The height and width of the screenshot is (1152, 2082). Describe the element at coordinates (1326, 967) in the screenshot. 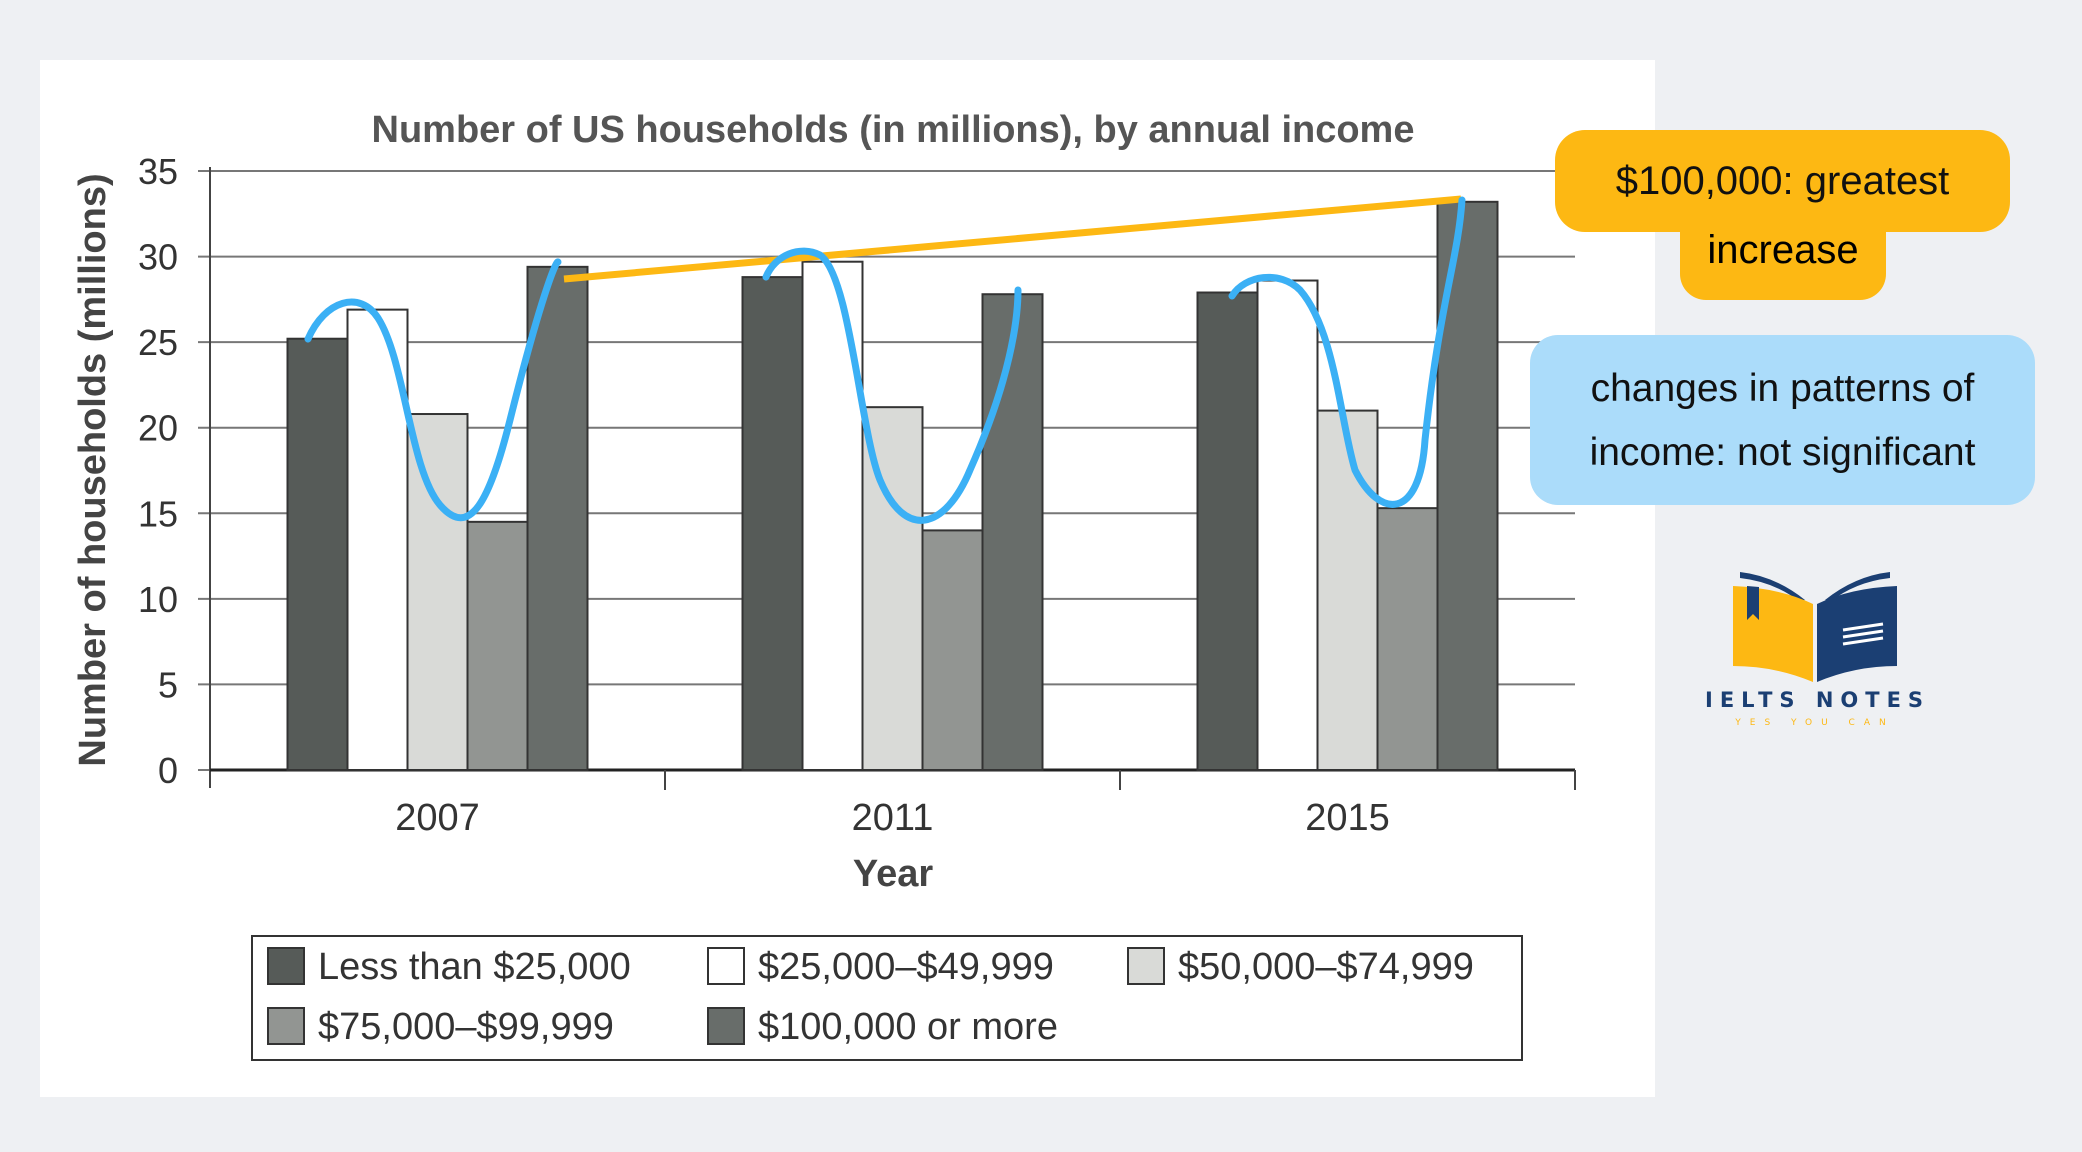

I see `legend-label: $50,000–$74,999` at that location.